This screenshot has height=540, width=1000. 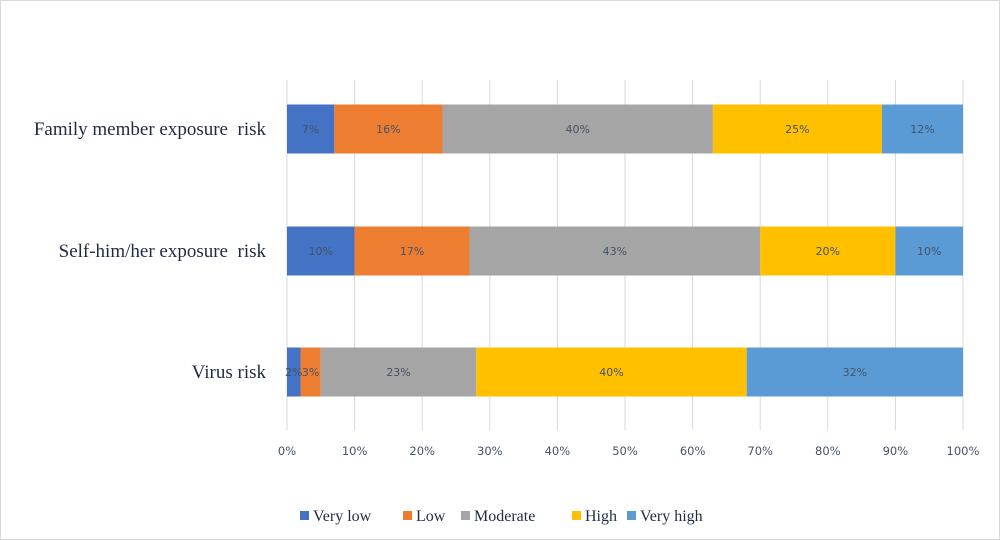 I want to click on data-label: 12%, so click(x=922, y=129).